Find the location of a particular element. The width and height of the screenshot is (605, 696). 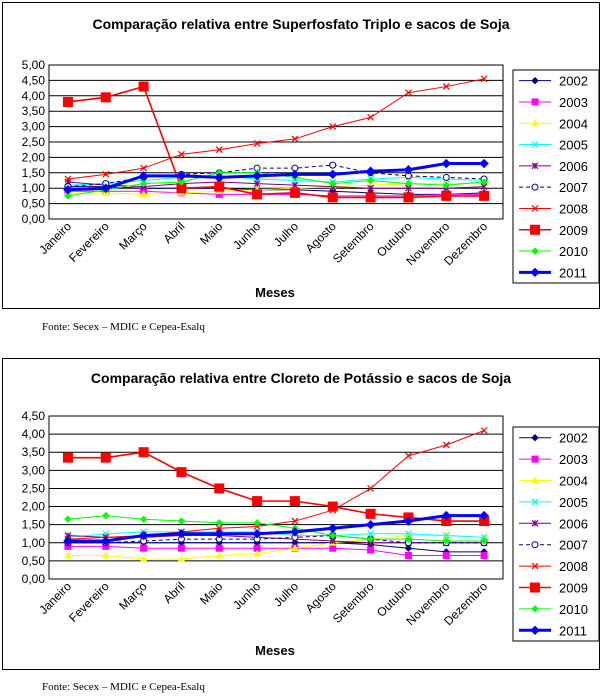

chart2-legend-marker-2003 is located at coordinates (535, 459).